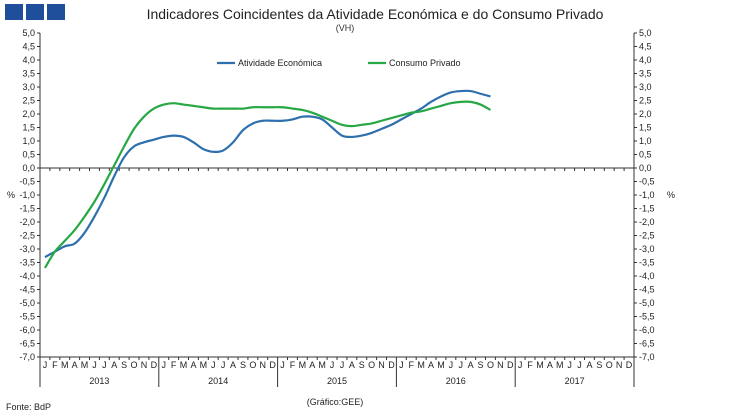 The width and height of the screenshot is (750, 418). Describe the element at coordinates (647, 344) in the screenshot. I see `y-tick-label-right: -6,5` at that location.